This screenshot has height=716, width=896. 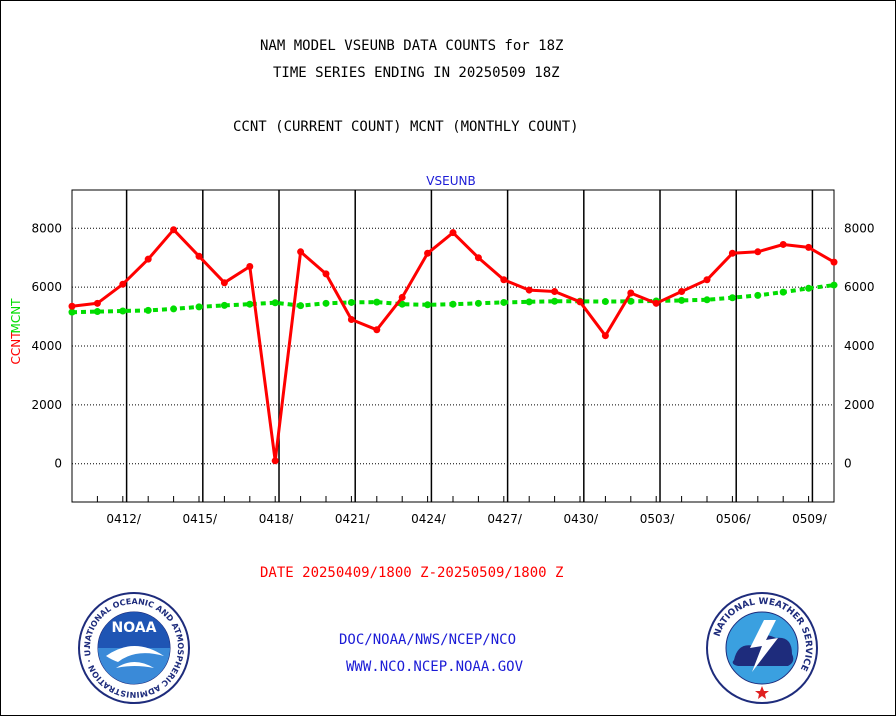 I want to click on nws-logo-icon: NATIONAL WEATHER SERVICE, so click(x=762, y=648).